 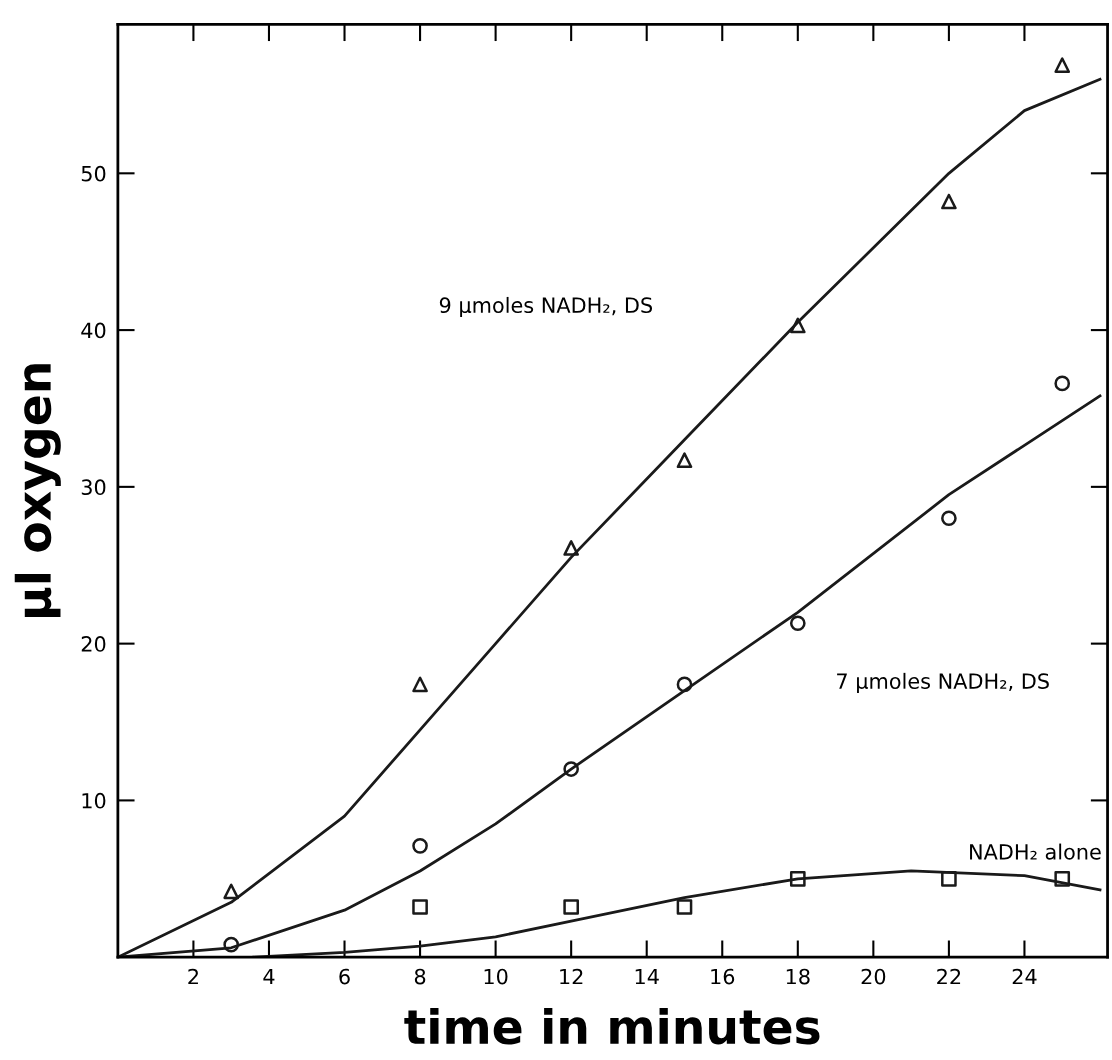 What do you see at coordinates (571, 976) in the screenshot?
I see `x-tick-label: 12` at bounding box center [571, 976].